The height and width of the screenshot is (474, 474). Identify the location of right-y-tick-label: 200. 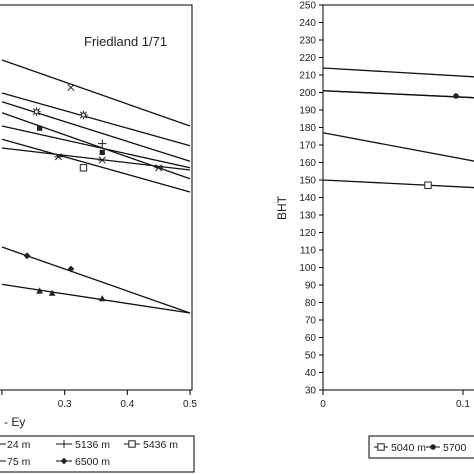
(307, 93).